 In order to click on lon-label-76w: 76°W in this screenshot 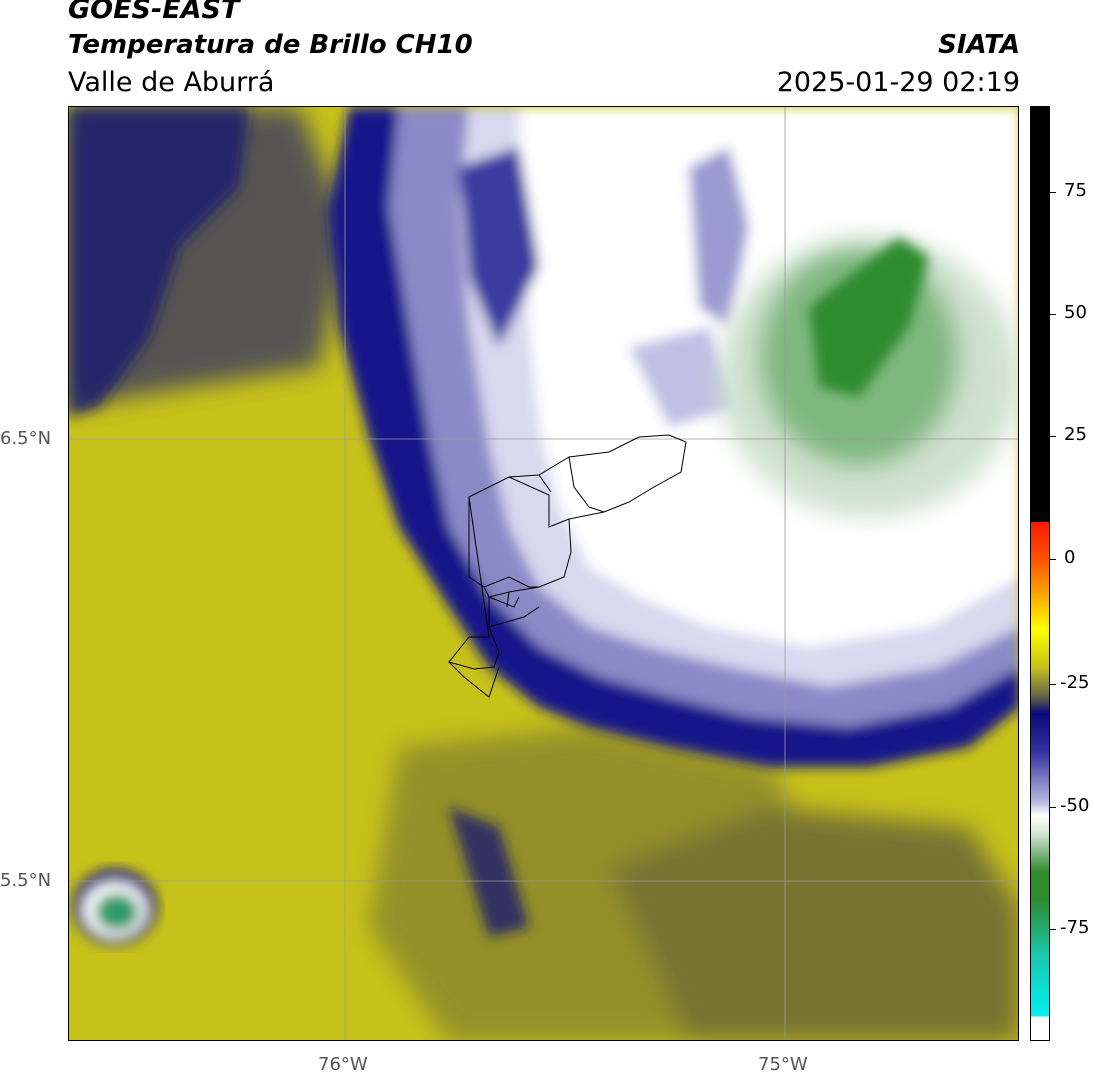, I will do `click(343, 1064)`.